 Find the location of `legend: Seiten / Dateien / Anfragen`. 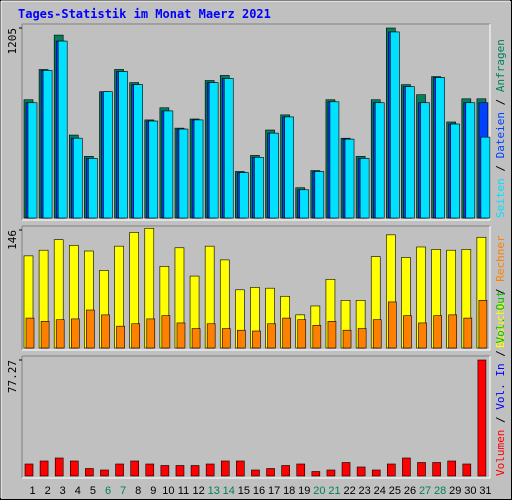

legend: Seiten / Dateien / Anfragen is located at coordinates (500, 128).